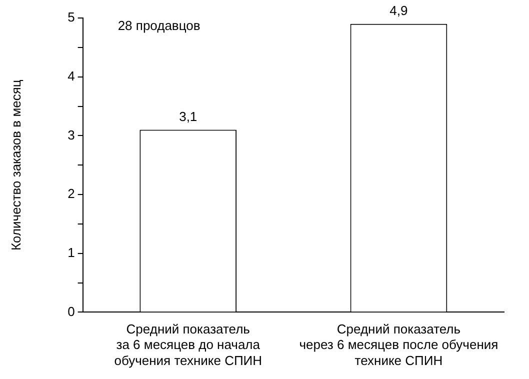  What do you see at coordinates (16, 165) in the screenshot?
I see `y-axis-title: Количество заказов в месяц` at bounding box center [16, 165].